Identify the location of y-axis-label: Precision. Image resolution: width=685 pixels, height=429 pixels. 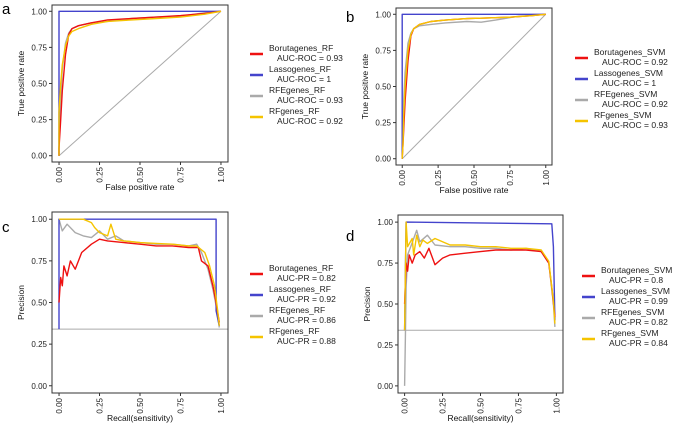
(367, 303).